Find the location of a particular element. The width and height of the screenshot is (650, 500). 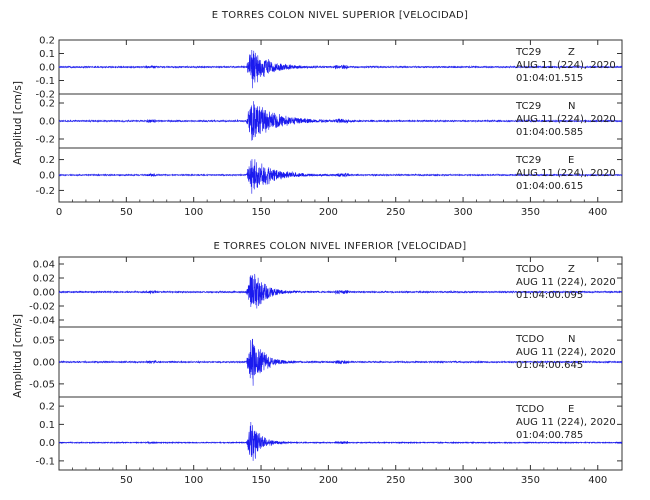

panel-1-x-tick-label: 100 is located at coordinates (193, 212).